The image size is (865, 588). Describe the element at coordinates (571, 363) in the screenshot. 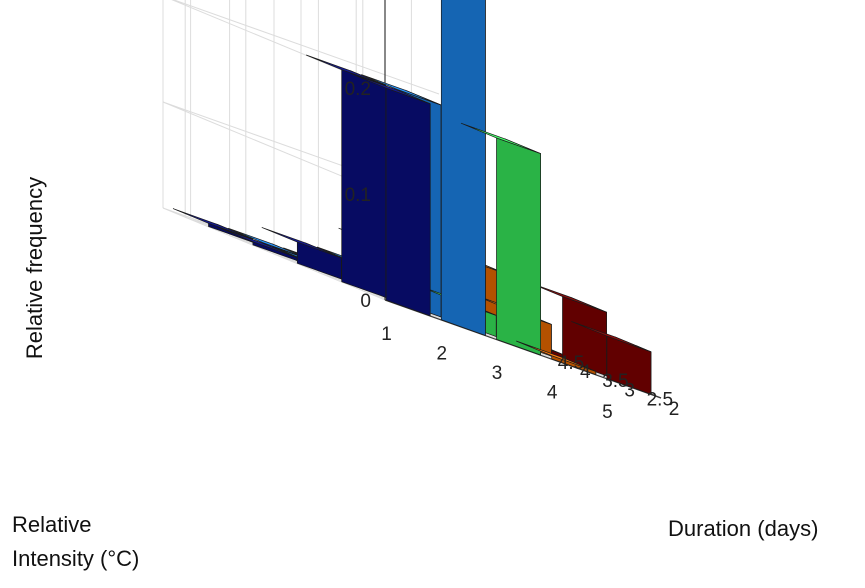

I see `duration-tick-label: 4.5` at that location.